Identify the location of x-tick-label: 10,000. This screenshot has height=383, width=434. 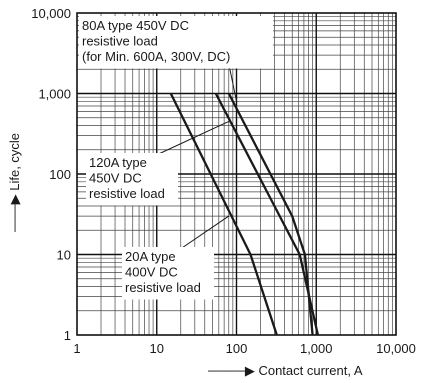
(396, 348).